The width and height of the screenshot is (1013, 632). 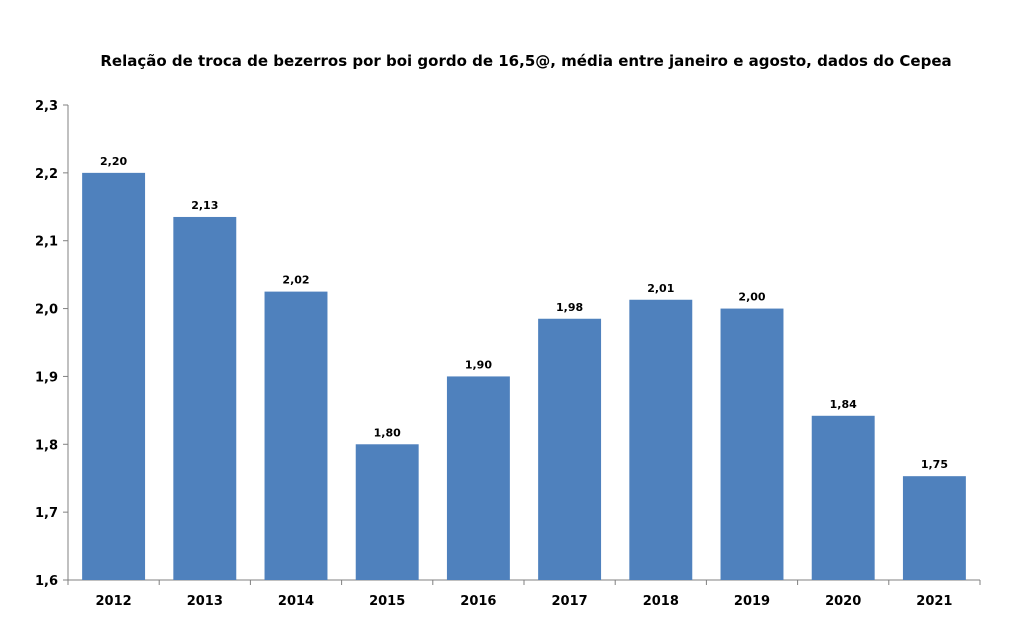 What do you see at coordinates (524, 594) in the screenshot?
I see `x-axis: 2012 2013 2014 2015 2016 2017 2018 2019 2020 2021` at bounding box center [524, 594].